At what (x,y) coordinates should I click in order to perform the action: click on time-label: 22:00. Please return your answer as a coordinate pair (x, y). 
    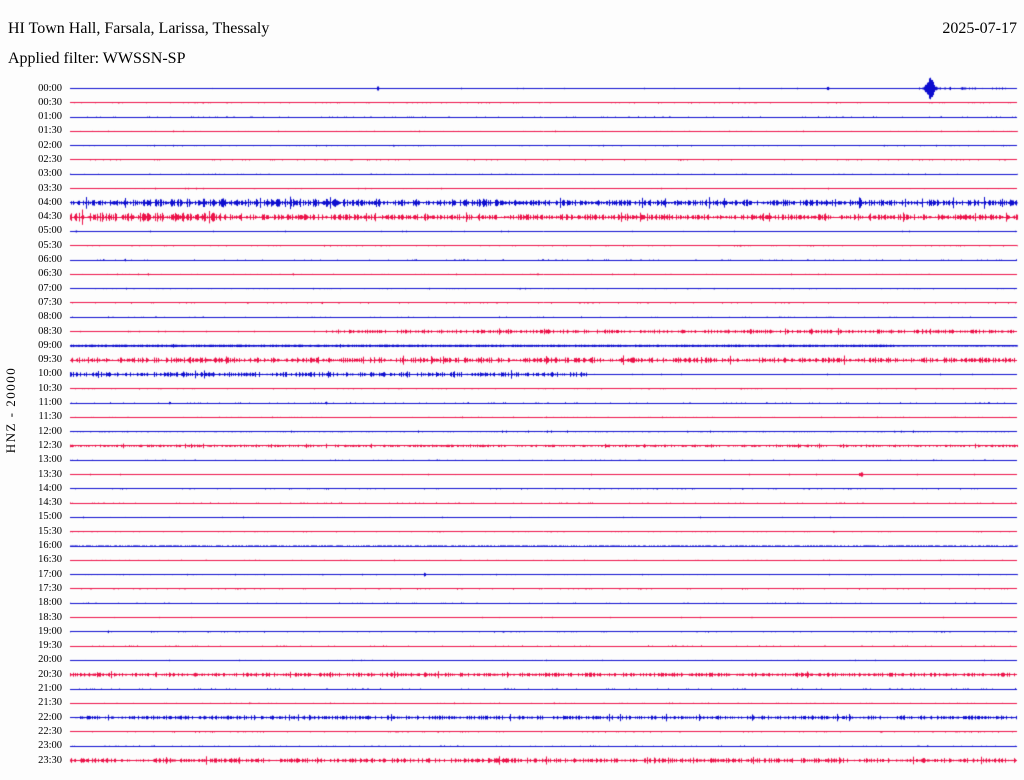
    Looking at the image, I should click on (50, 717).